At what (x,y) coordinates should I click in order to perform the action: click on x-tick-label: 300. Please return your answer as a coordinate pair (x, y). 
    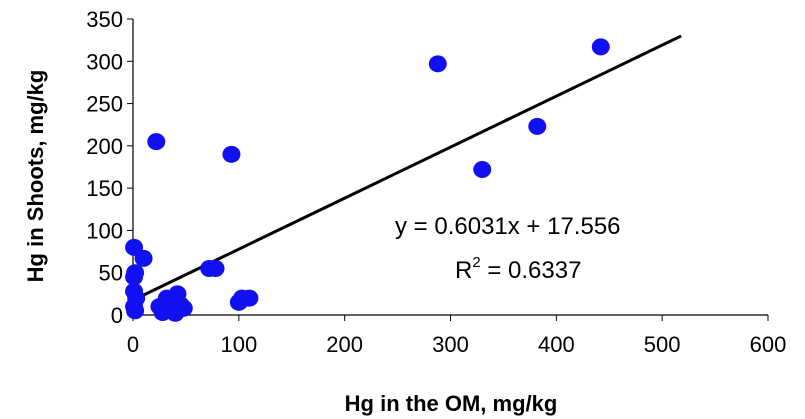
    Looking at the image, I should click on (450, 344).